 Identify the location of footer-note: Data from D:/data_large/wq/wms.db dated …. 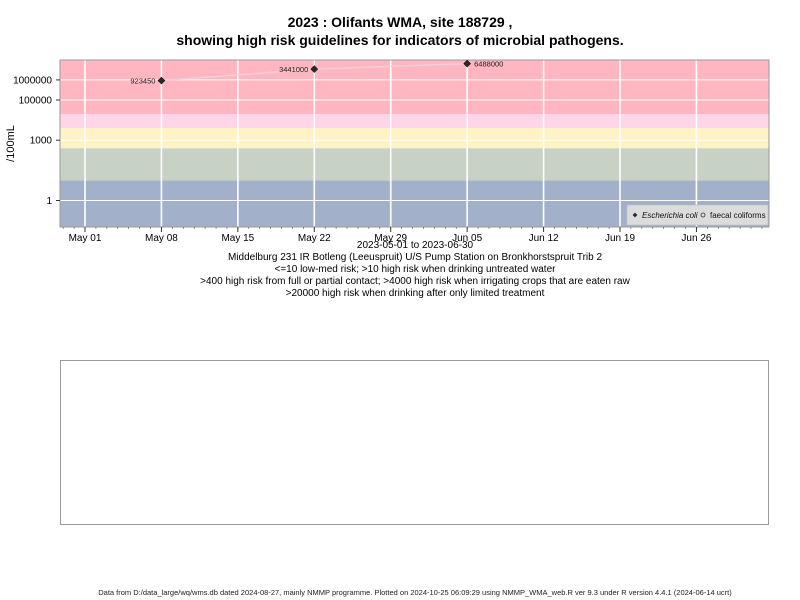
(415, 592).